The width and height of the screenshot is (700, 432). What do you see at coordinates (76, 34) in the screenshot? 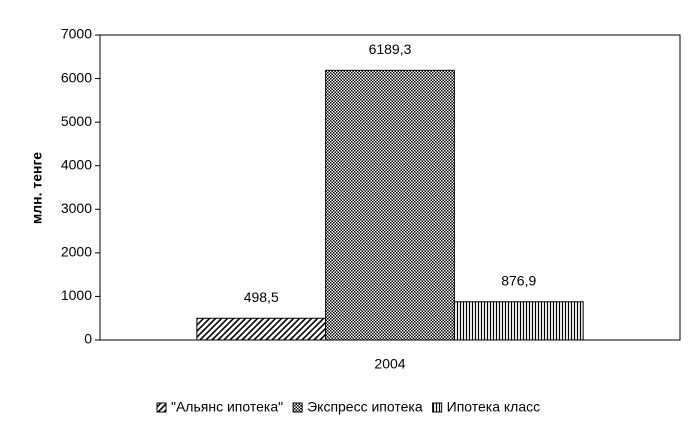
I see `y-tick-label: 7000` at bounding box center [76, 34].